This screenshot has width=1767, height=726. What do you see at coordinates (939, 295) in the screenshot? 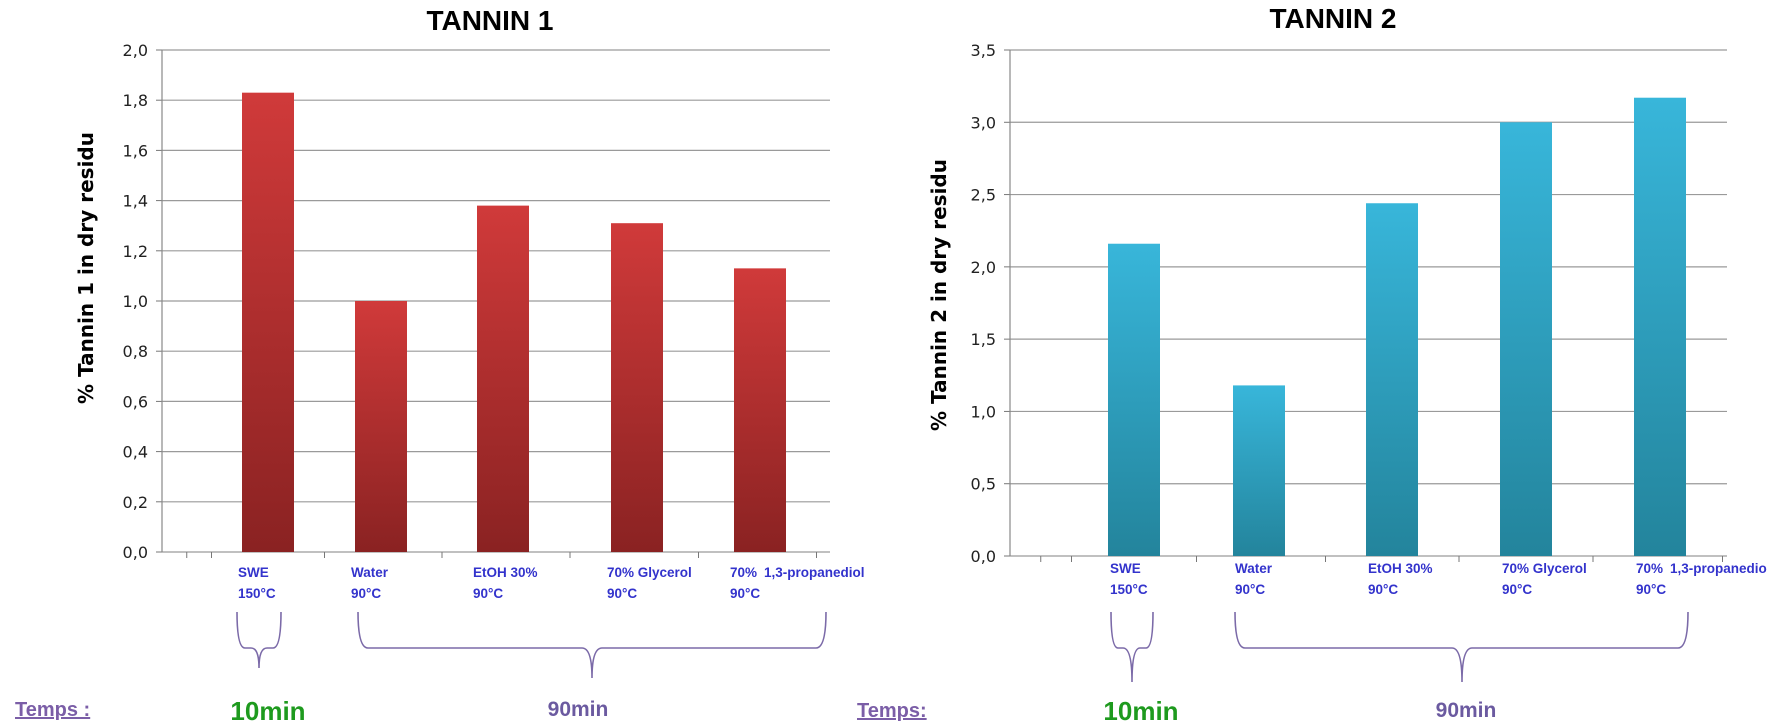
I see `y-axis-label: % Tannin 2 in dry residu` at bounding box center [939, 295].